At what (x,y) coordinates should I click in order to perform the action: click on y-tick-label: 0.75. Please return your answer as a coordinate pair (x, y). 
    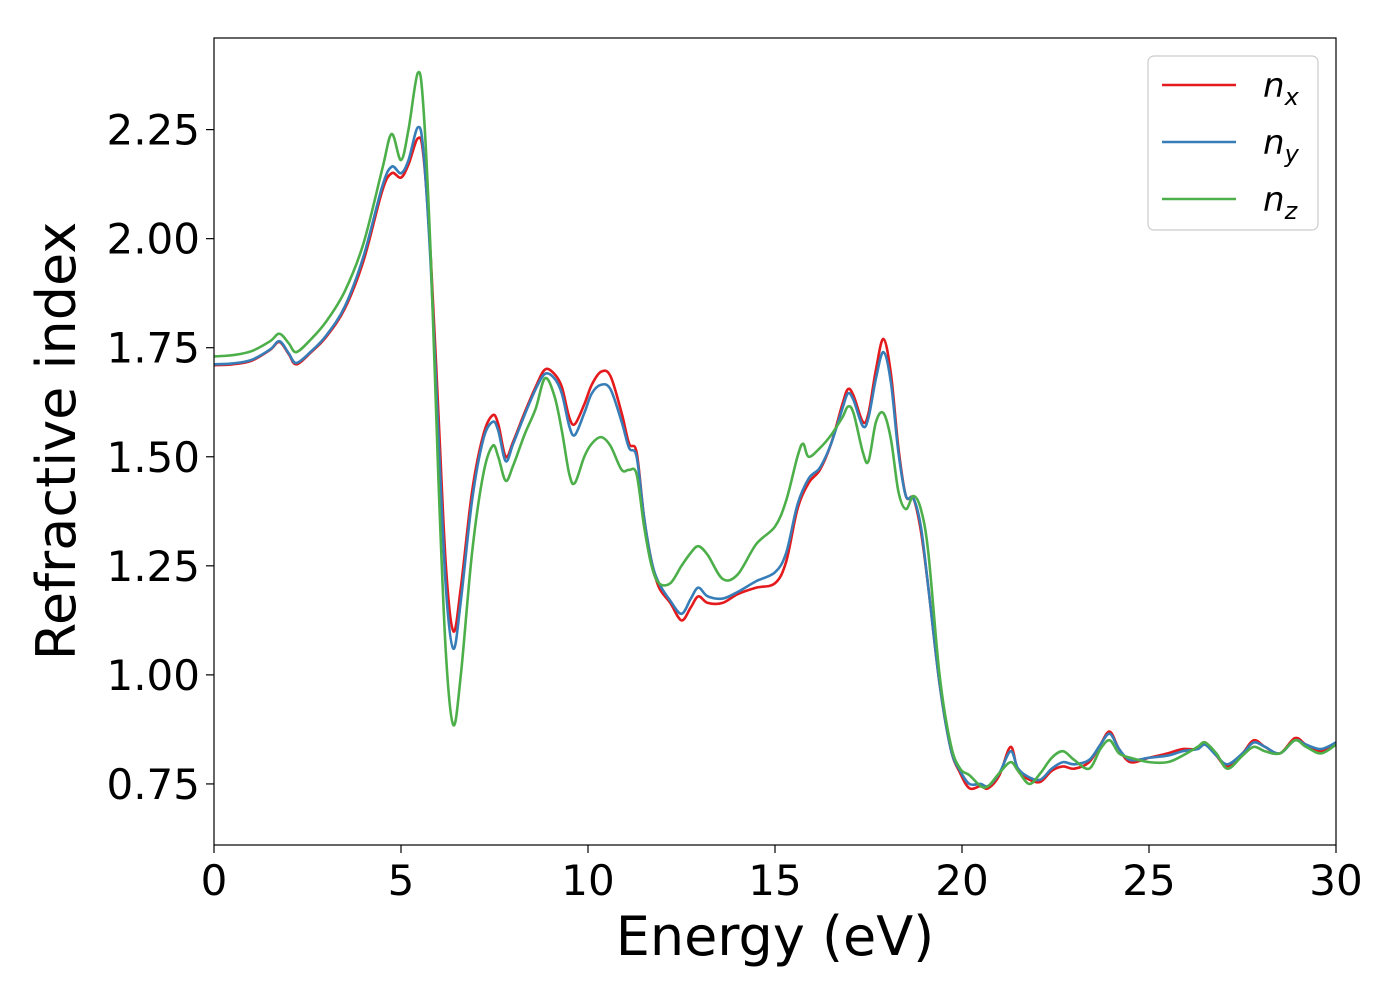
    Looking at the image, I should click on (153, 784).